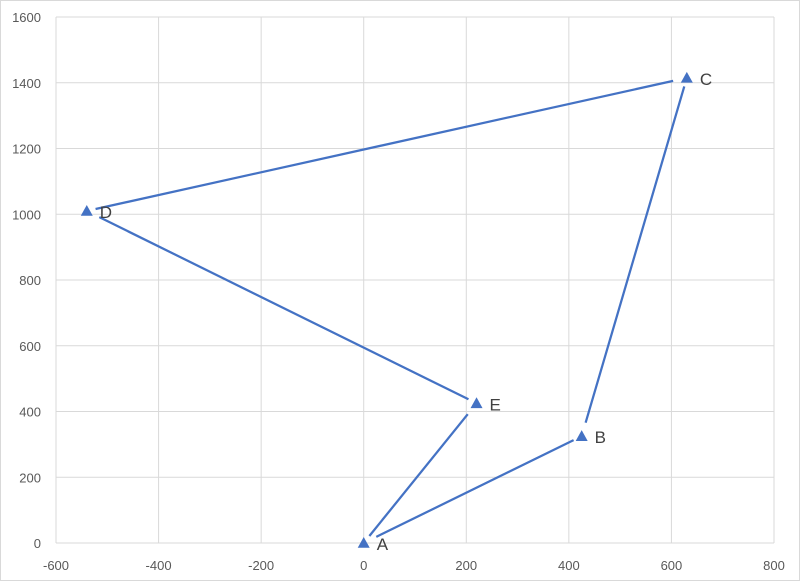  What do you see at coordinates (37, 543) in the screenshot?
I see `y-tick-label: 0` at bounding box center [37, 543].